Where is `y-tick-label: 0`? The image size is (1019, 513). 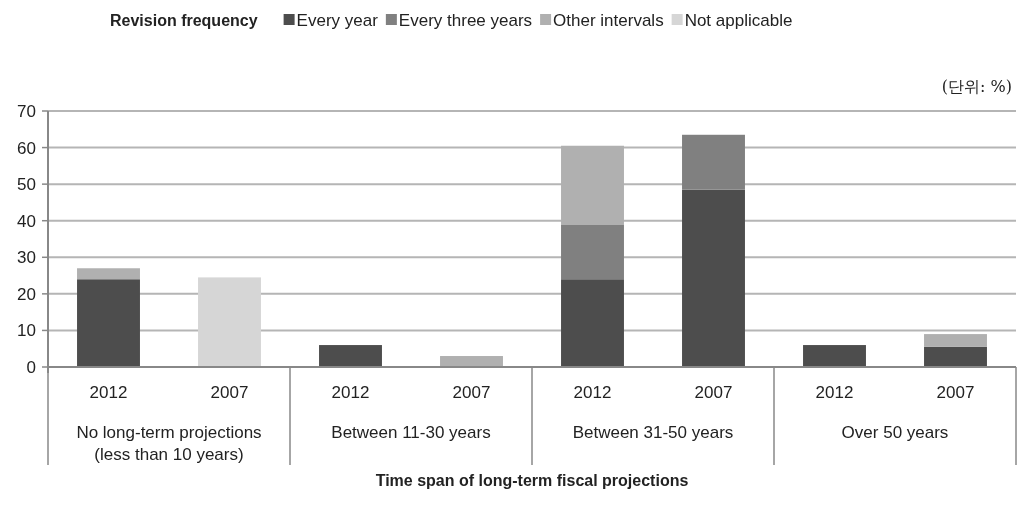
y-tick-label: 0 is located at coordinates (31, 367).